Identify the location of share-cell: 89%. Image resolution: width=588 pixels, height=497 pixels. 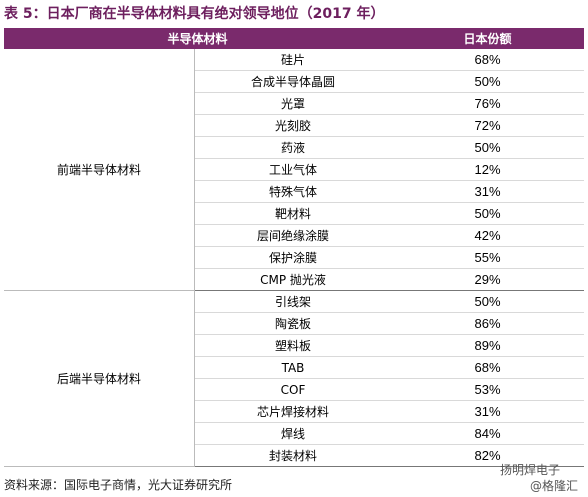
(487, 345).